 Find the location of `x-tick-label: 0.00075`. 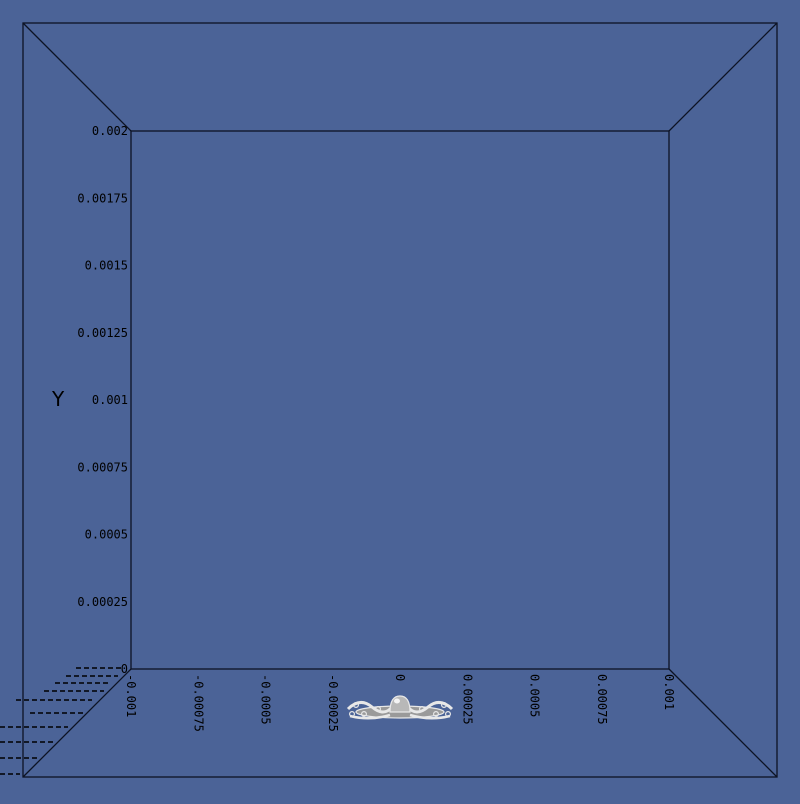

x-tick-label: 0.00075 is located at coordinates (602, 699).